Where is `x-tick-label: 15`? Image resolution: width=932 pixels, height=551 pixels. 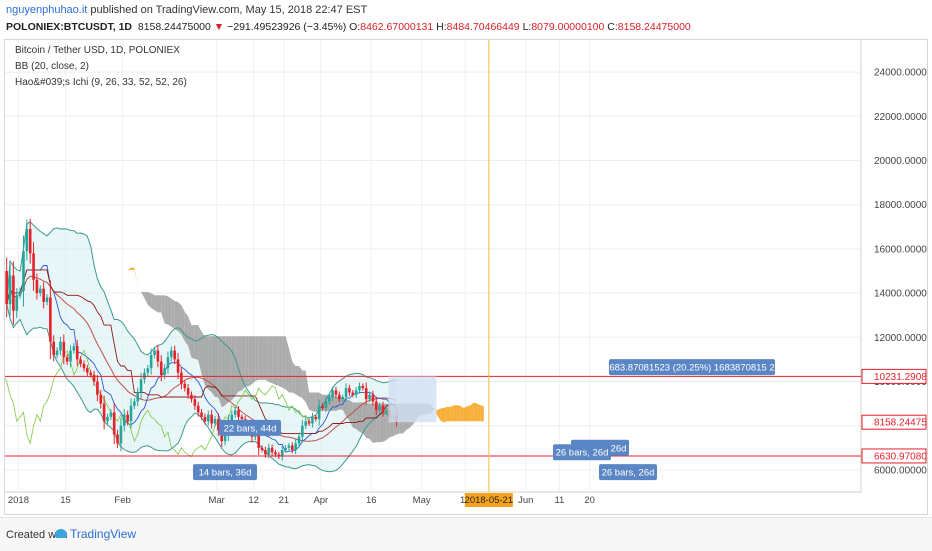
x-tick-label: 15 is located at coordinates (65, 500).